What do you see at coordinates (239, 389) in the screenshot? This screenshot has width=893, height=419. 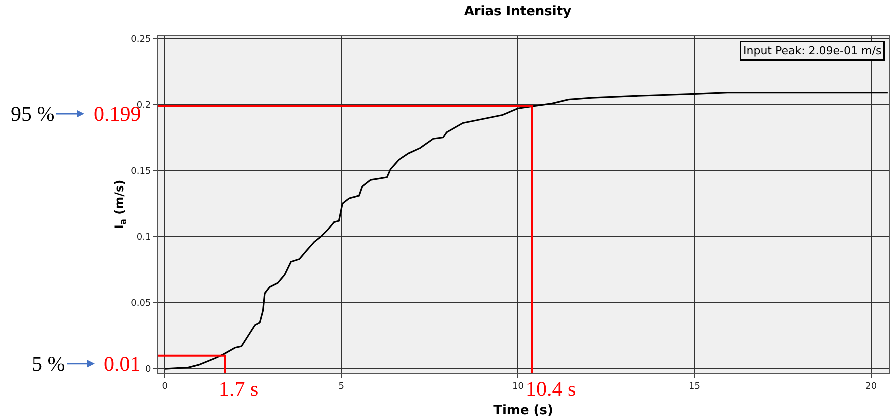 I see `annotation: 1.7 s` at bounding box center [239, 389].